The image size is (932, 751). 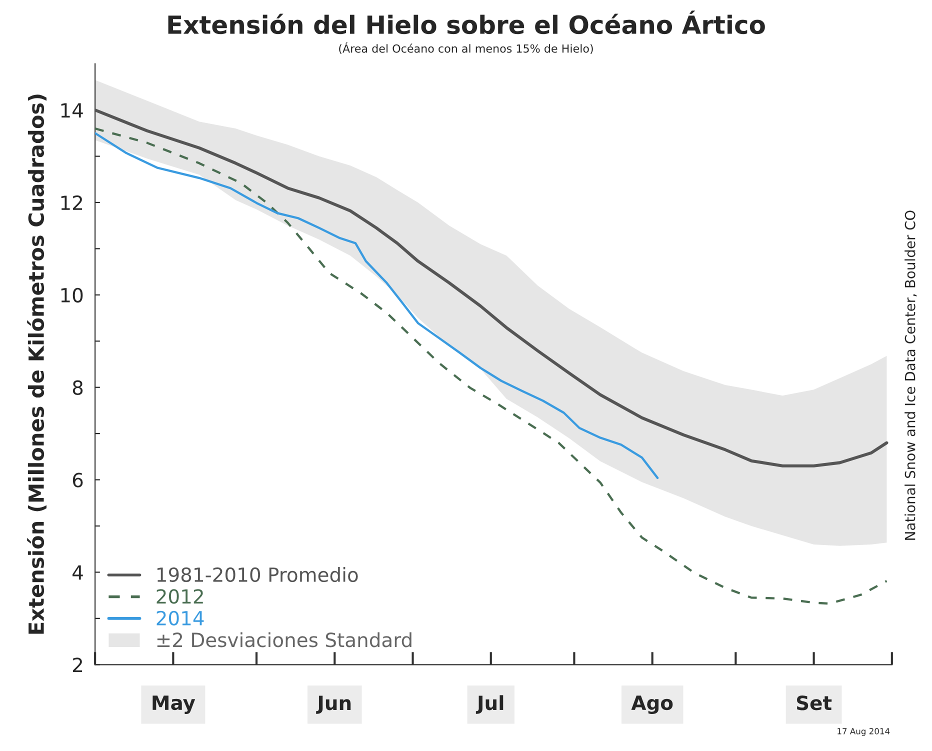 What do you see at coordinates (72, 295) in the screenshot?
I see `y-tick-label: 10` at bounding box center [72, 295].